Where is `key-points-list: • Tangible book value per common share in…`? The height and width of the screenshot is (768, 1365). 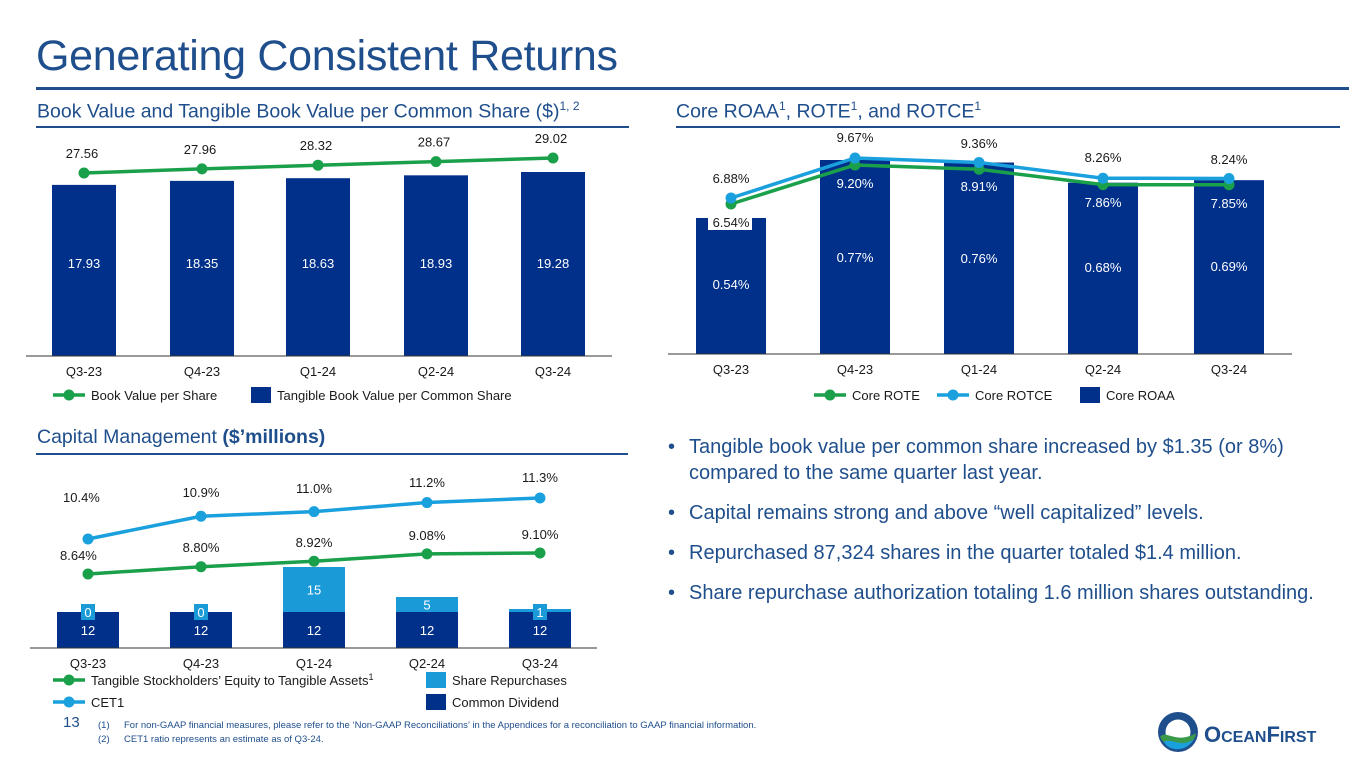
key-points-list: • Tangible book value per common share in… is located at coordinates (998, 527).